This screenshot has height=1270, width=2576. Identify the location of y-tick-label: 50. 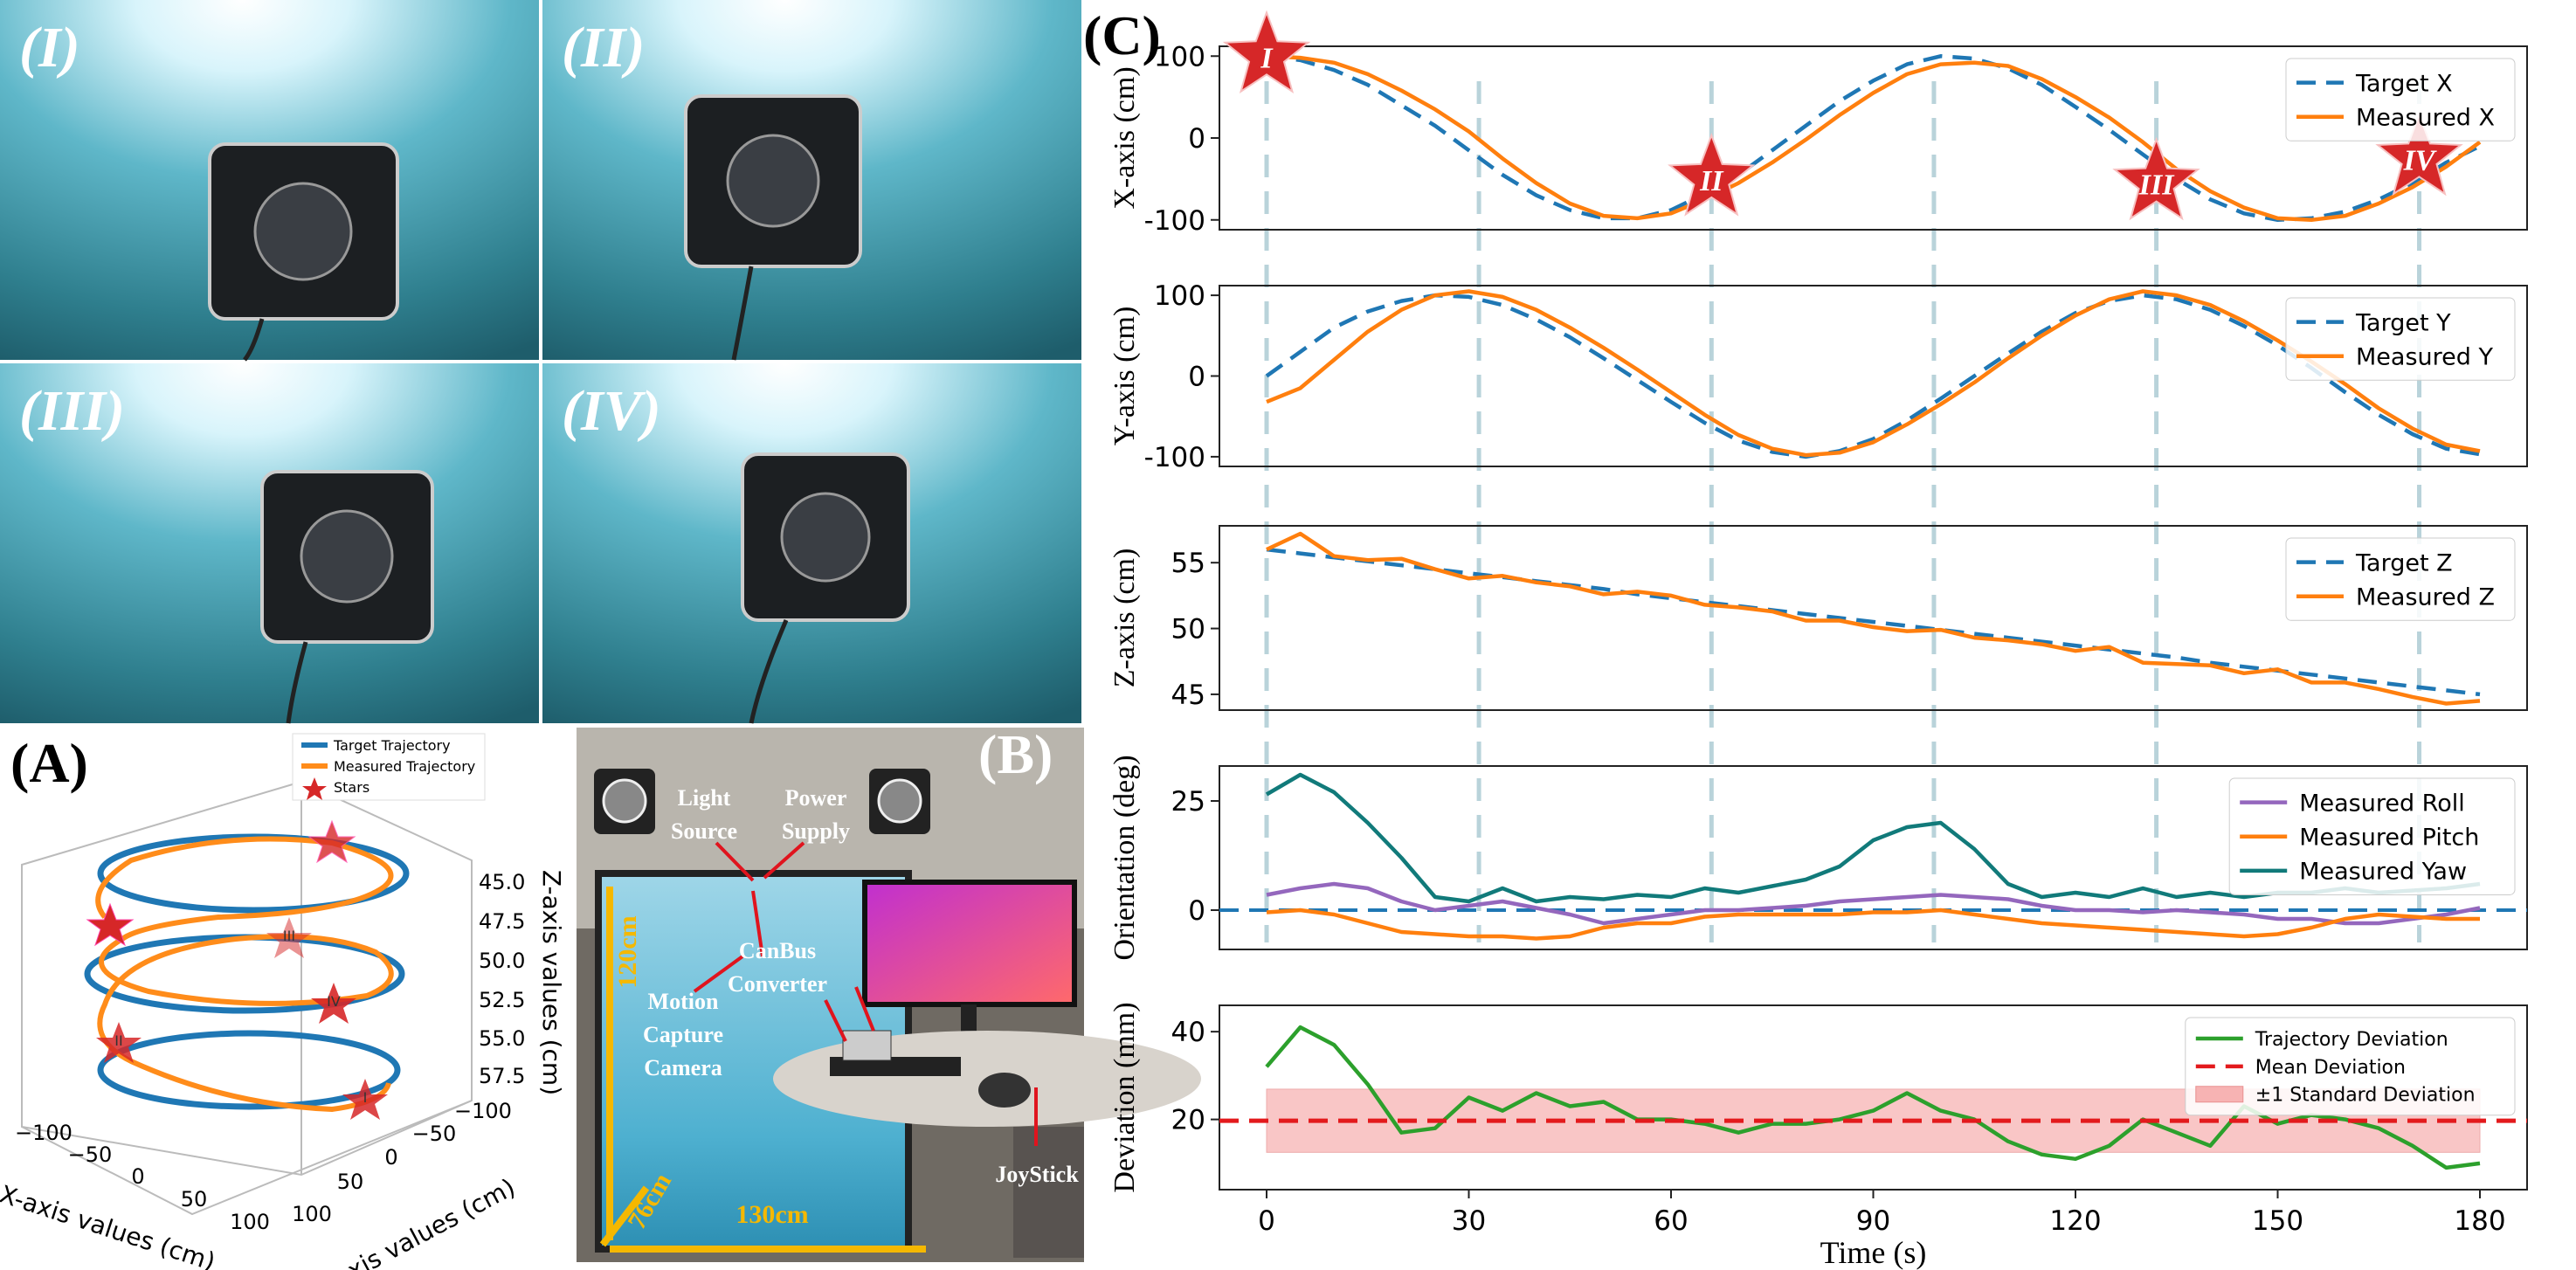
(350, 1182).